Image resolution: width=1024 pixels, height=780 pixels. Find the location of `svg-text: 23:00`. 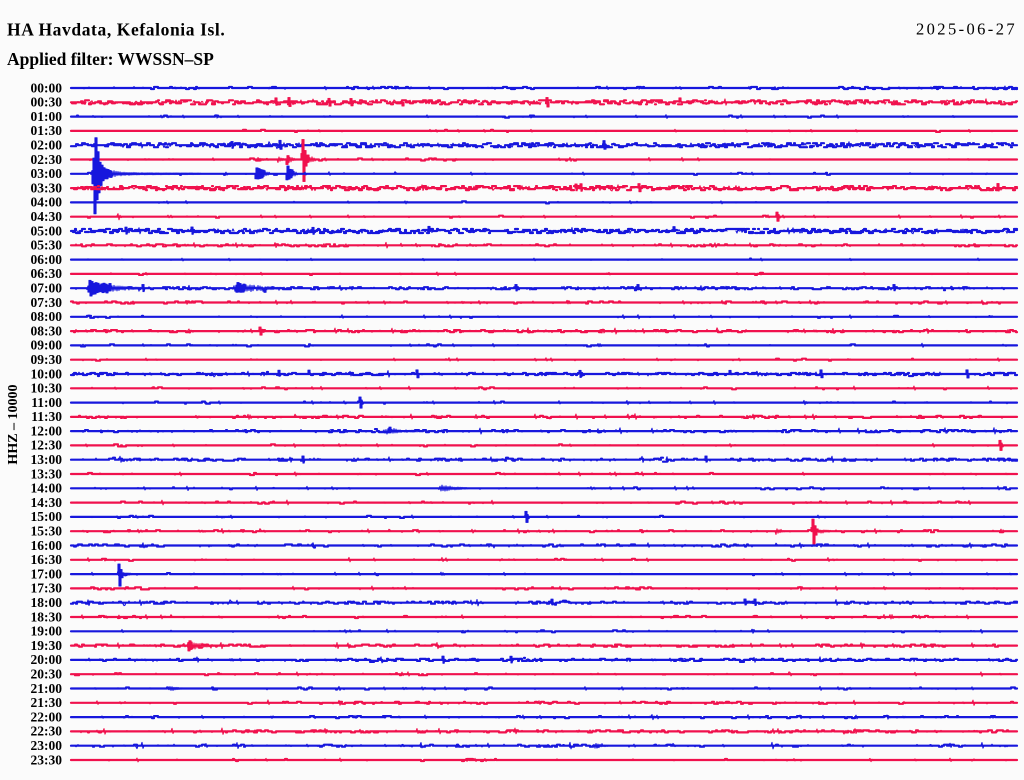

svg-text: 23:00 is located at coordinates (47, 745).